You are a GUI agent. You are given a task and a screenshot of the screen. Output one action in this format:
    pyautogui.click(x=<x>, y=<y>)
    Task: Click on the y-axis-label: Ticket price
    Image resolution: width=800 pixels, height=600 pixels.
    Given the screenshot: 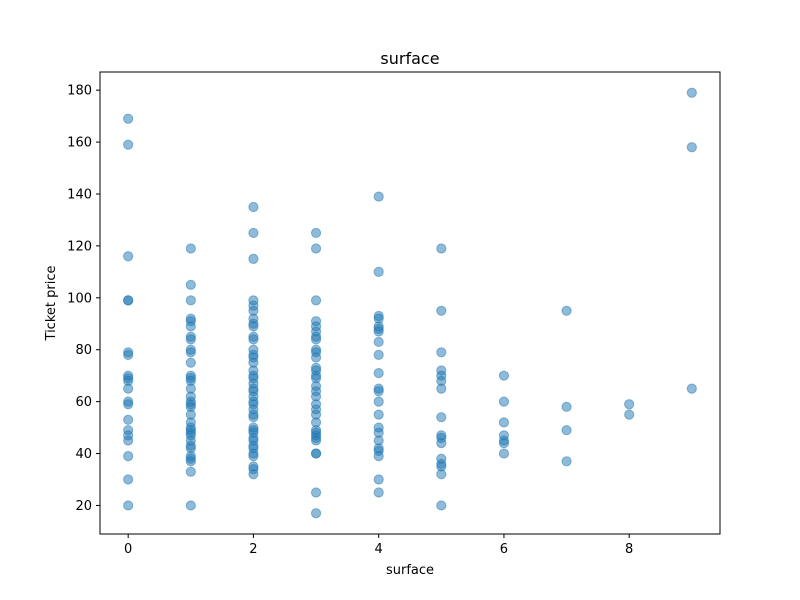 What is the action you would take?
    pyautogui.click(x=51, y=304)
    